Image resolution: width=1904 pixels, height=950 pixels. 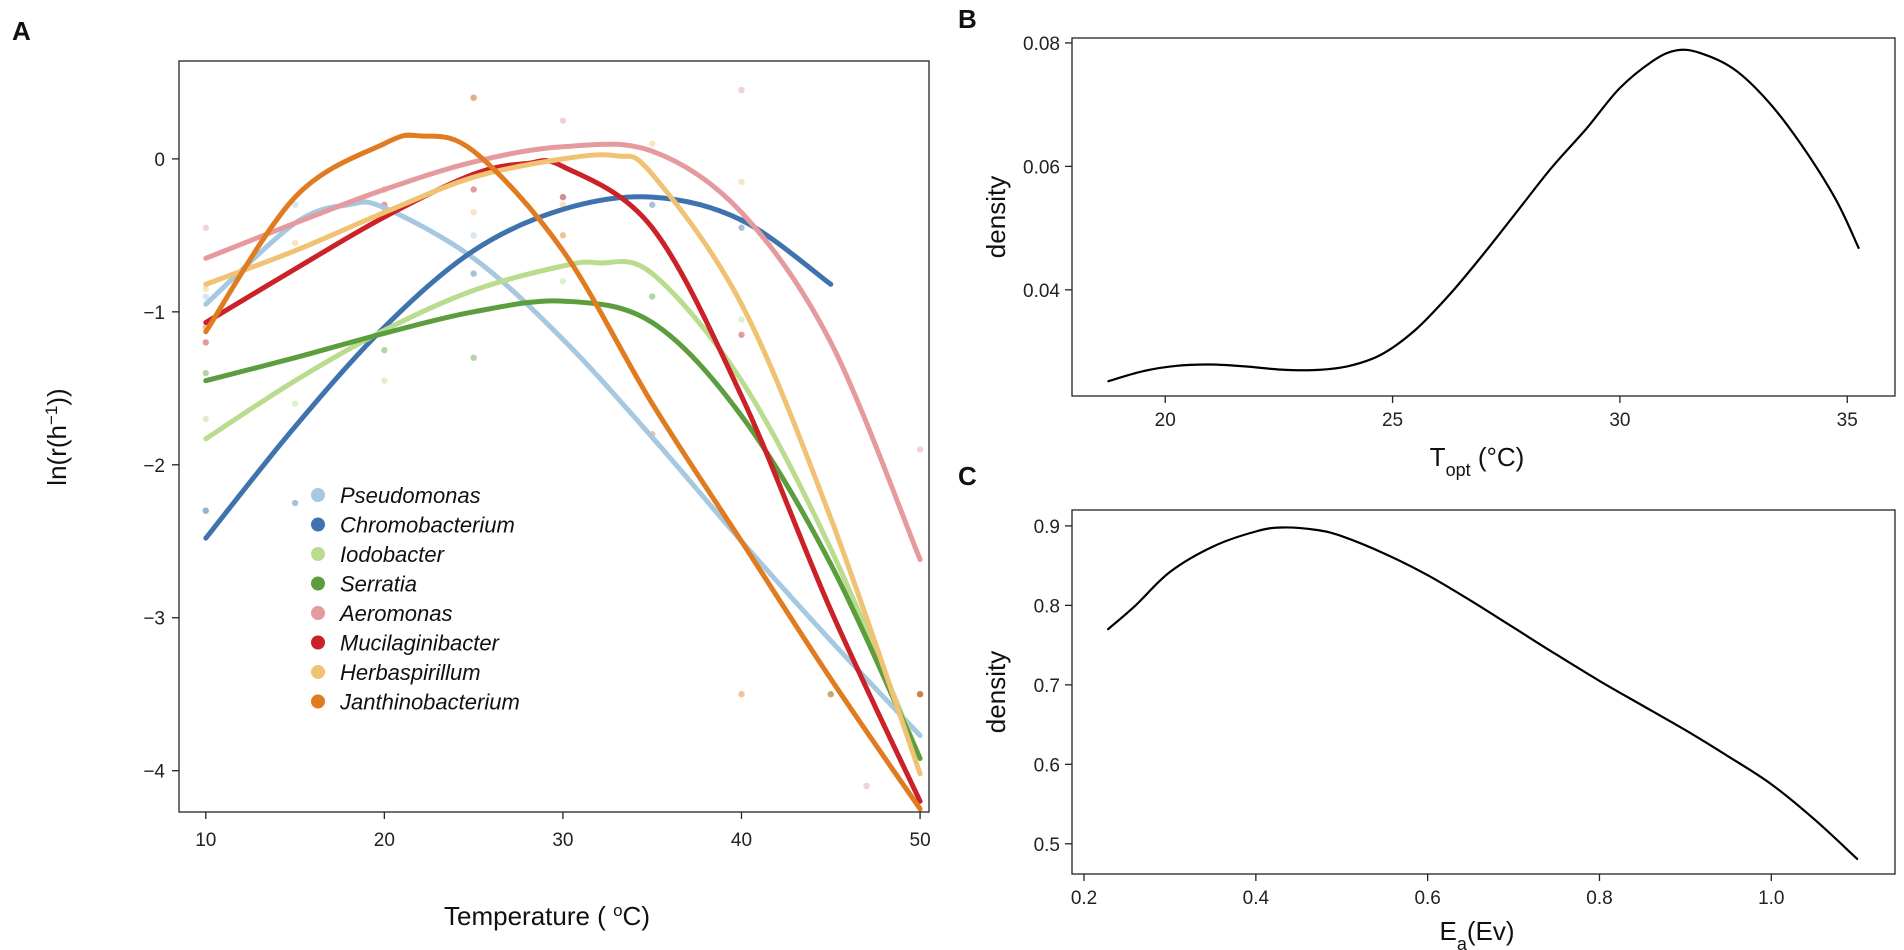 I want to click on panel-a-x-axis: 10 20 30 40 50, so click(x=563, y=831).